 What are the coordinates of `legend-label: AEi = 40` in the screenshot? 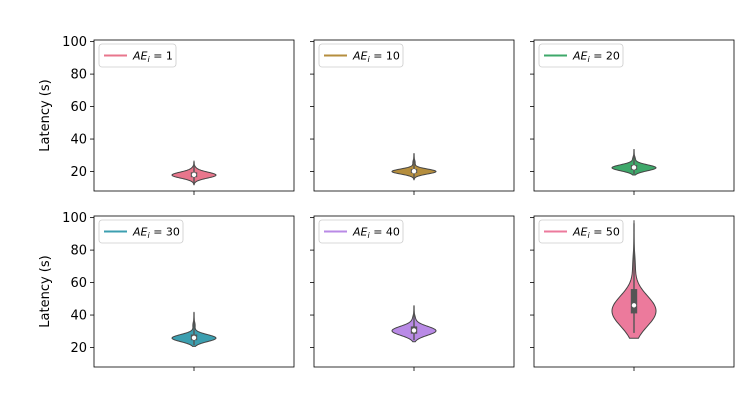 It's located at (376, 233).